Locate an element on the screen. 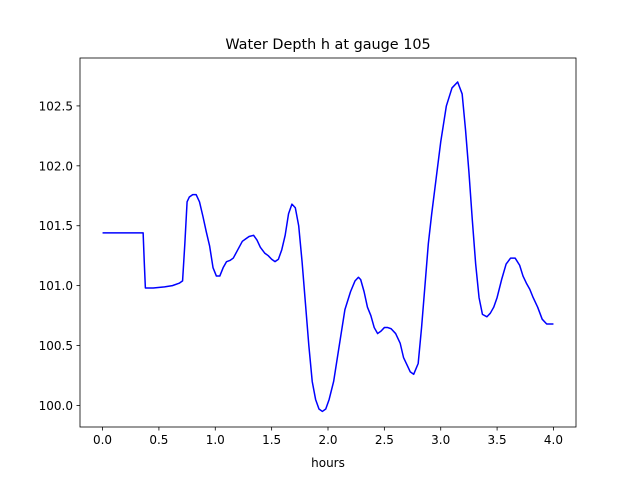  y-tick-label: 100.0 is located at coordinates (56, 406).